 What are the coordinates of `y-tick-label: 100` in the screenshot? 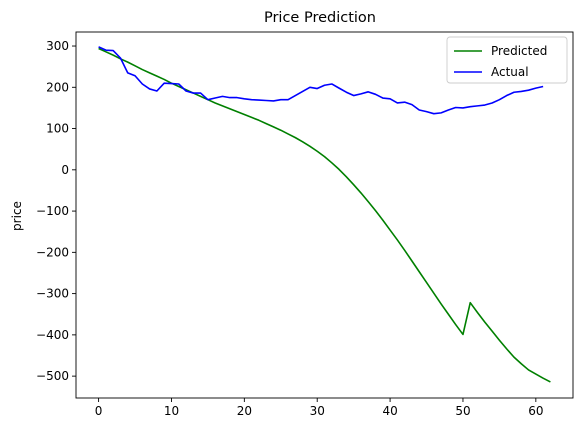 It's located at (57, 129).